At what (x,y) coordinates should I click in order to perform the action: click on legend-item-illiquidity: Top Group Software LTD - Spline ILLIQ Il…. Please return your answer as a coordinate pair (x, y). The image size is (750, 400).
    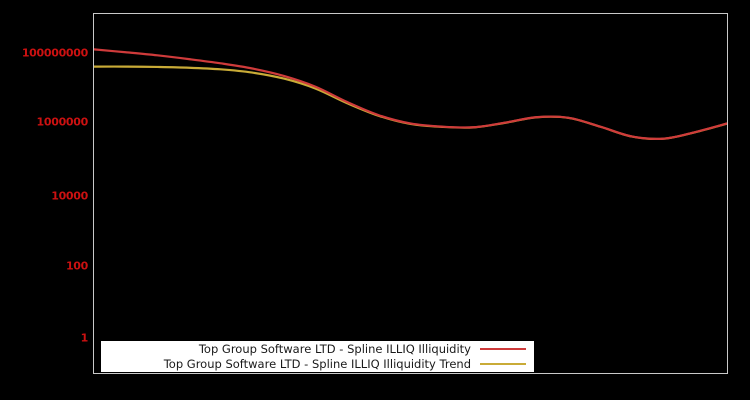
    Looking at the image, I should click on (314, 349).